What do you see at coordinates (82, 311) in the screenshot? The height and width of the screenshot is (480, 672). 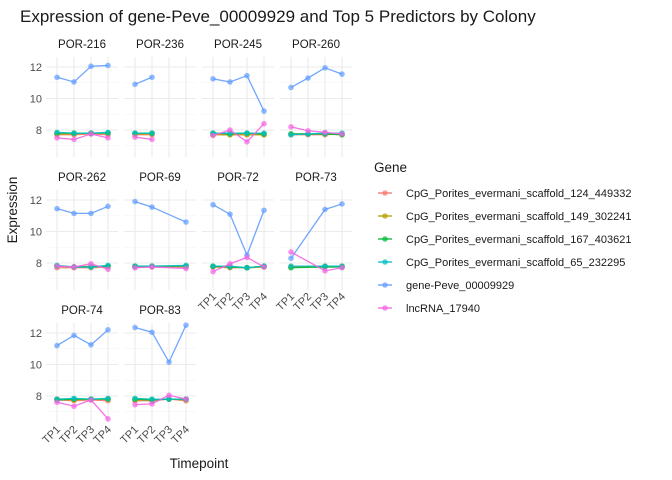 I see `facet-strip-label: POR-74` at bounding box center [82, 311].